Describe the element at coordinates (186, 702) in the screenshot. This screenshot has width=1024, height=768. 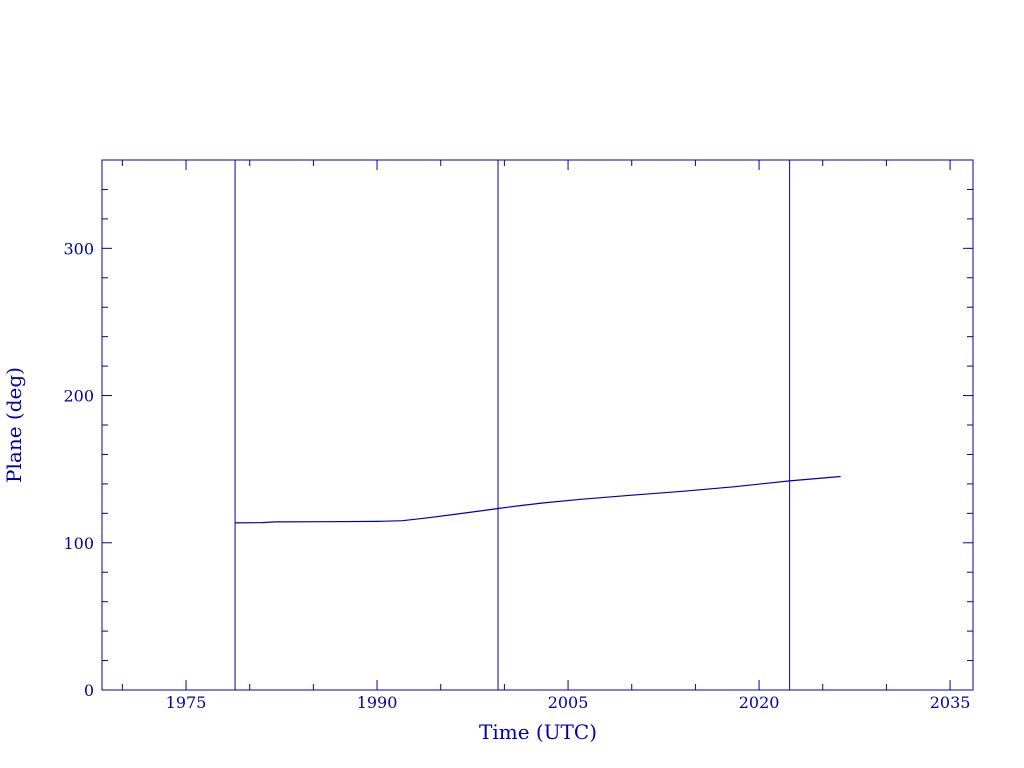
I see `x-tick-label: 1975` at that location.